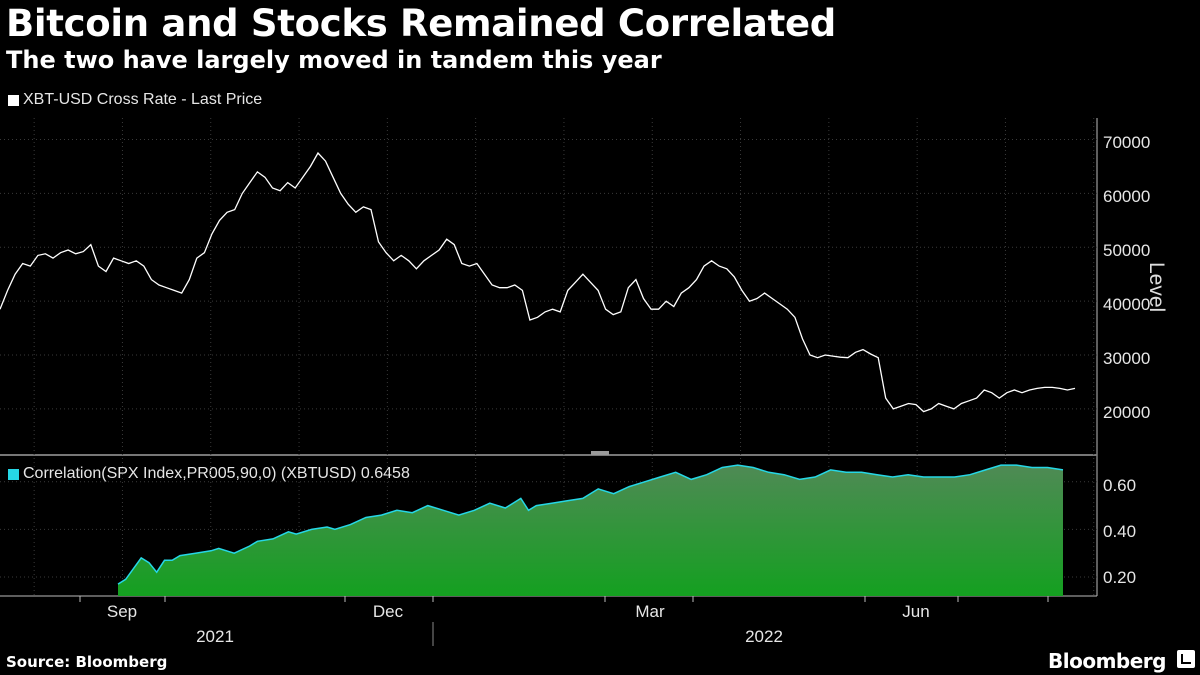  Describe the element at coordinates (143, 99) in the screenshot. I see `price-legend-label: XBT-USD Cross Rate - Last Price` at that location.